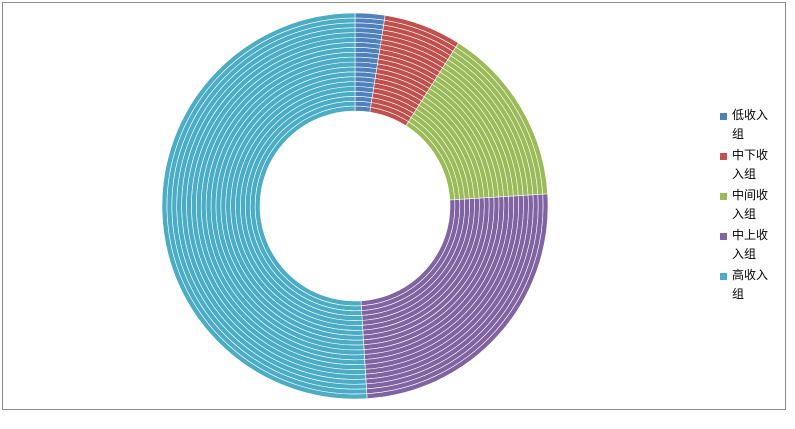 Image resolution: width=795 pixels, height=429 pixels. I want to click on legend-item-high: 高收入组, so click(749, 286).